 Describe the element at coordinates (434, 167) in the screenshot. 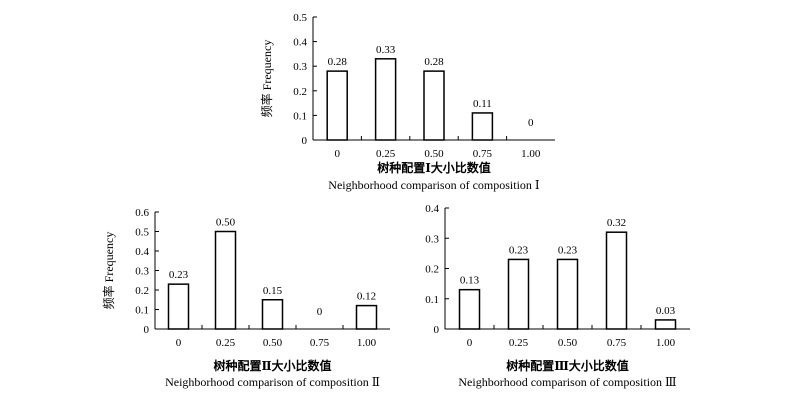

I see `x-axis-label: 树种配置Ⅰ大小比数值` at that location.